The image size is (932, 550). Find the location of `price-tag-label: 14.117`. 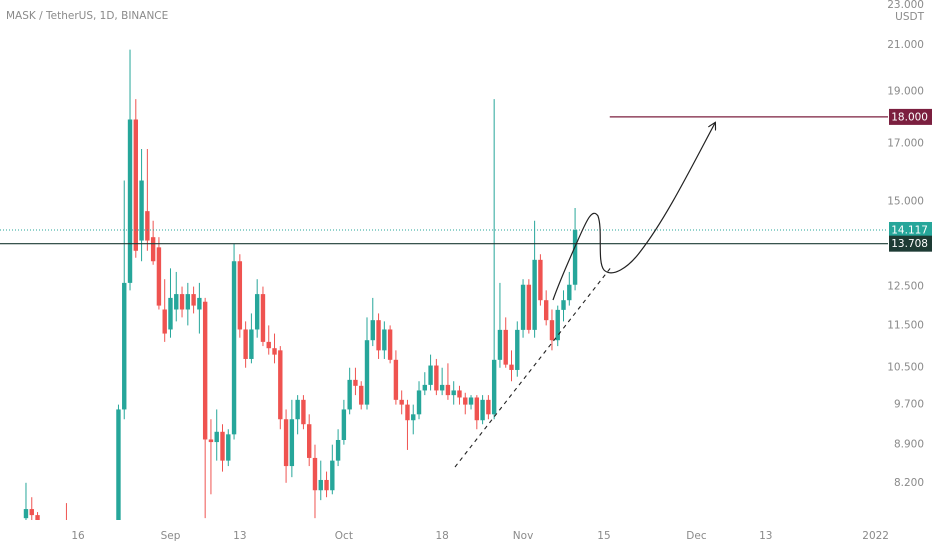

price-tag-label: 14.117 is located at coordinates (909, 230).